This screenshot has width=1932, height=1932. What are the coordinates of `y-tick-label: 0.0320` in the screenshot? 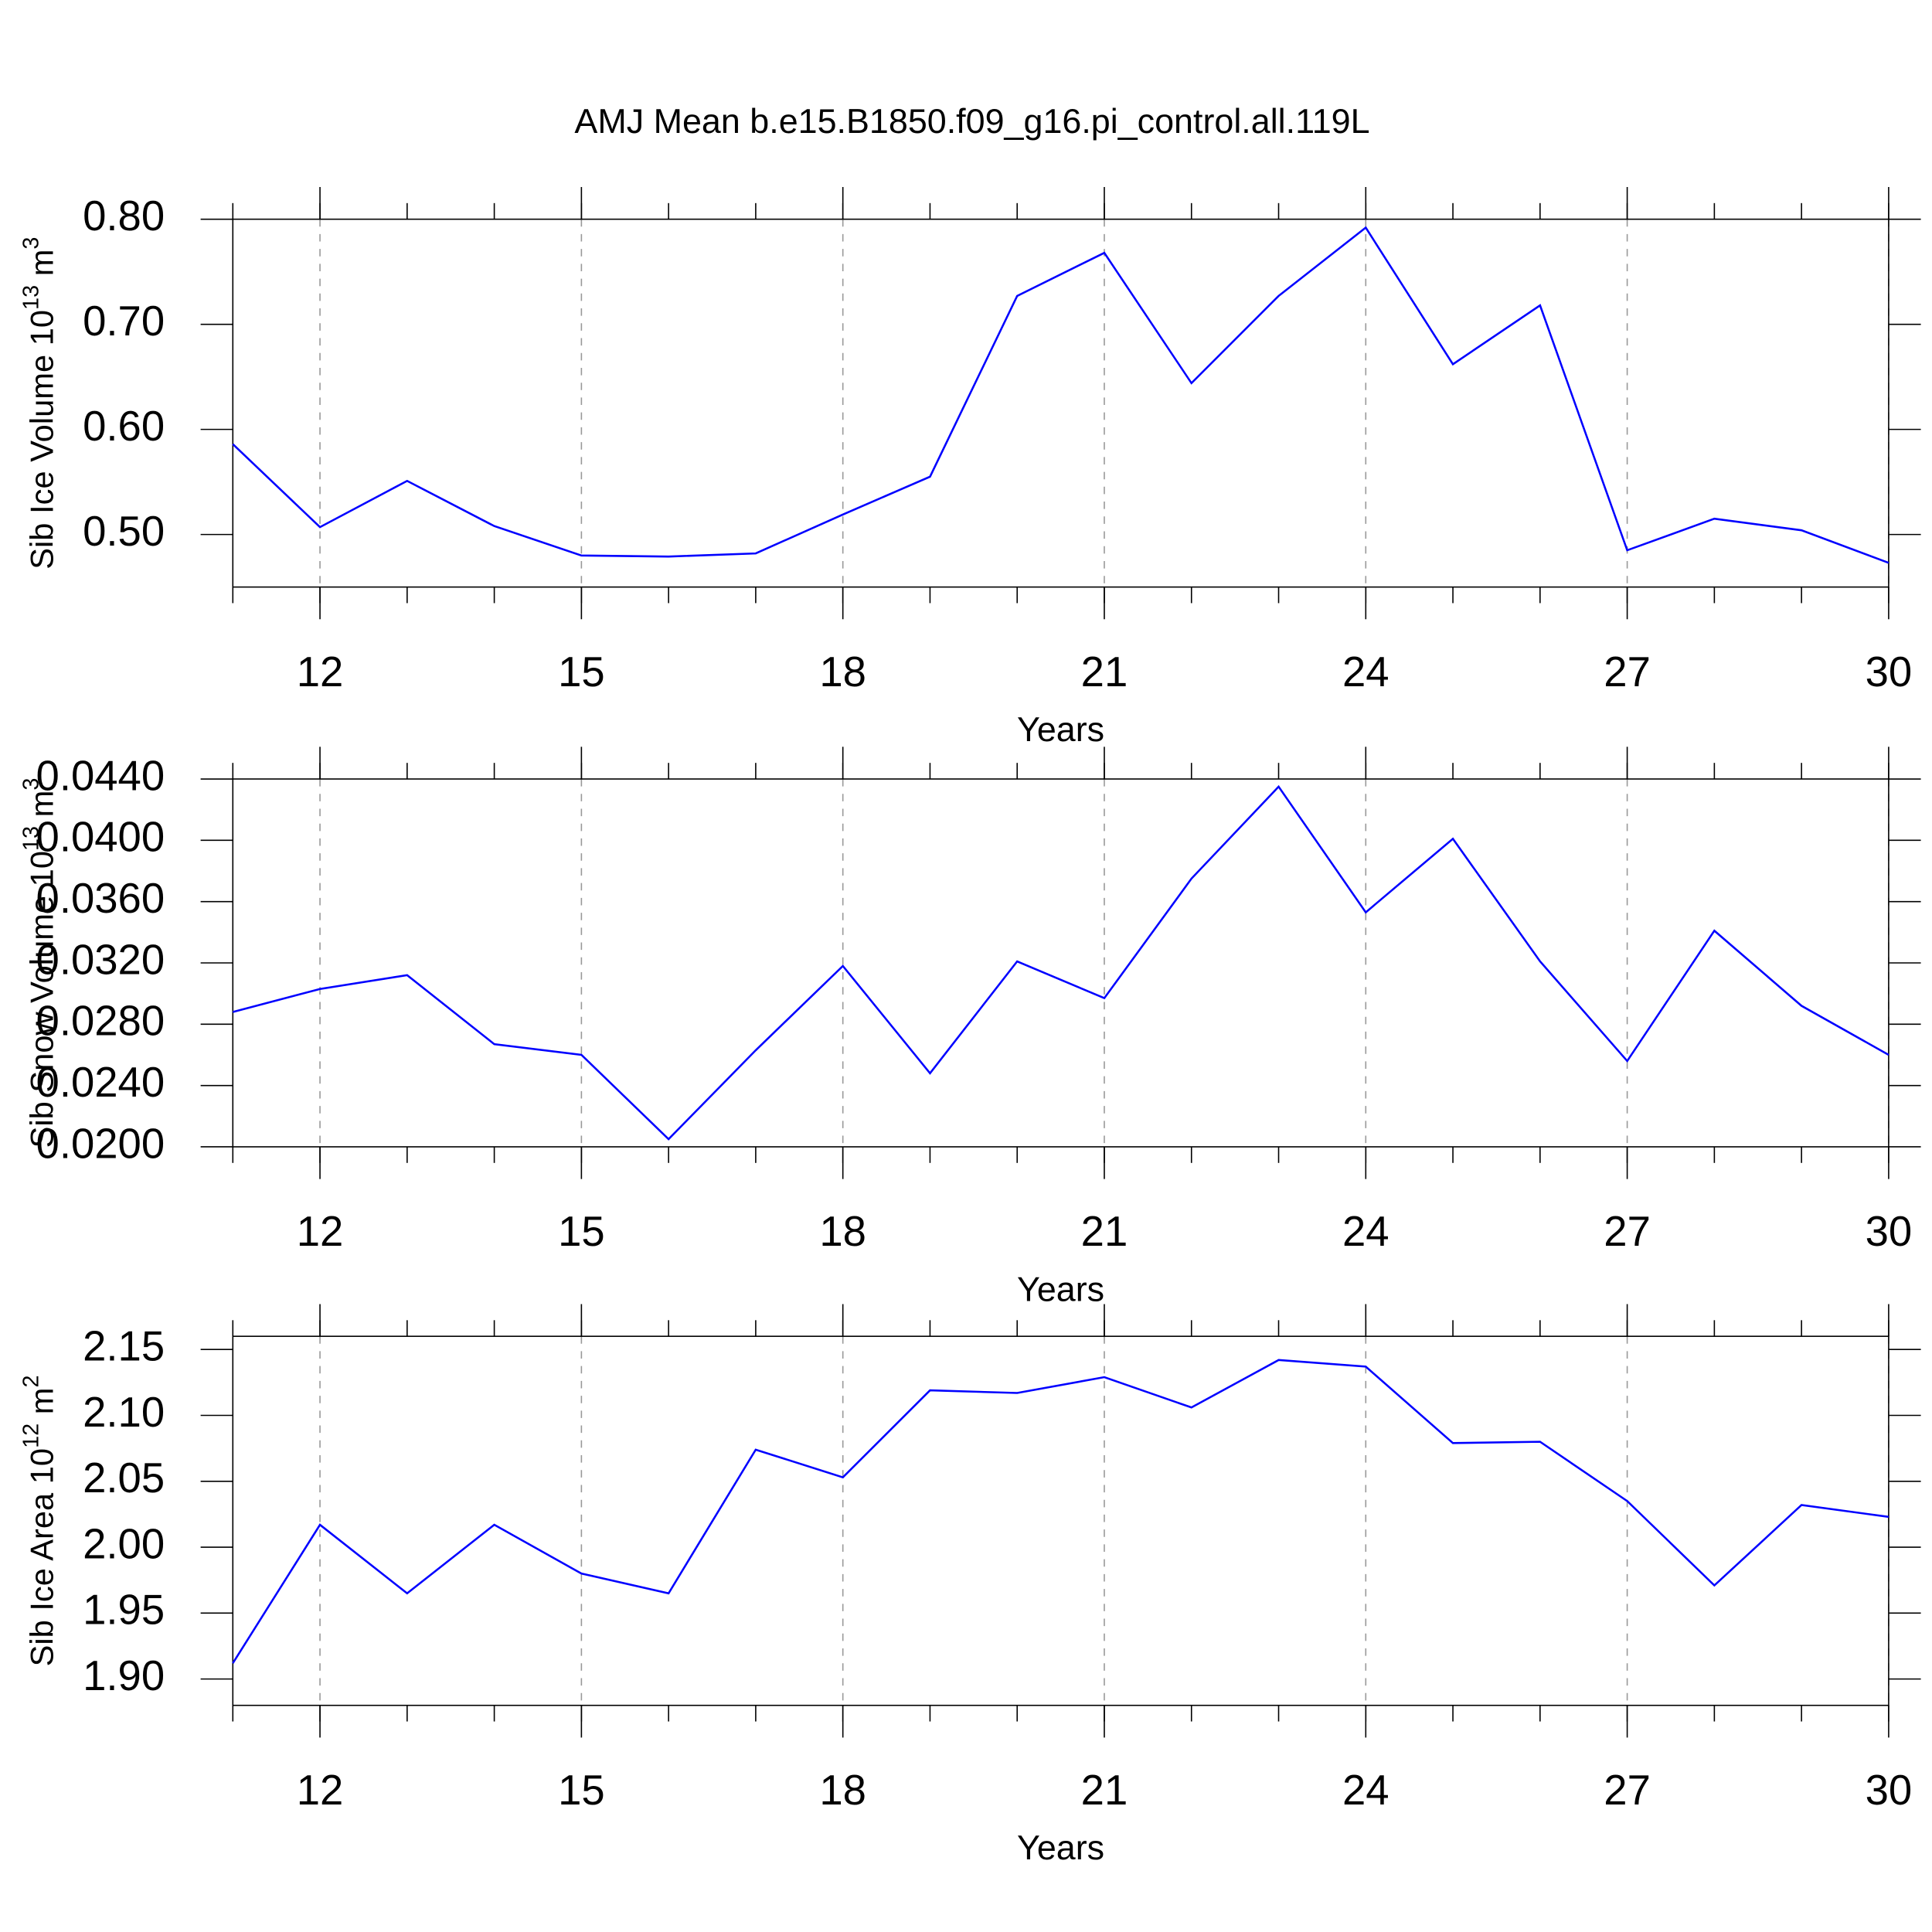 It's located at (101, 960).